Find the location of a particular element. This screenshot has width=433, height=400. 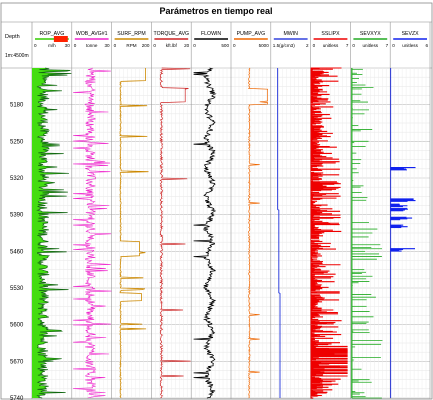

depth-tick-label: 5530 is located at coordinates (17, 289).